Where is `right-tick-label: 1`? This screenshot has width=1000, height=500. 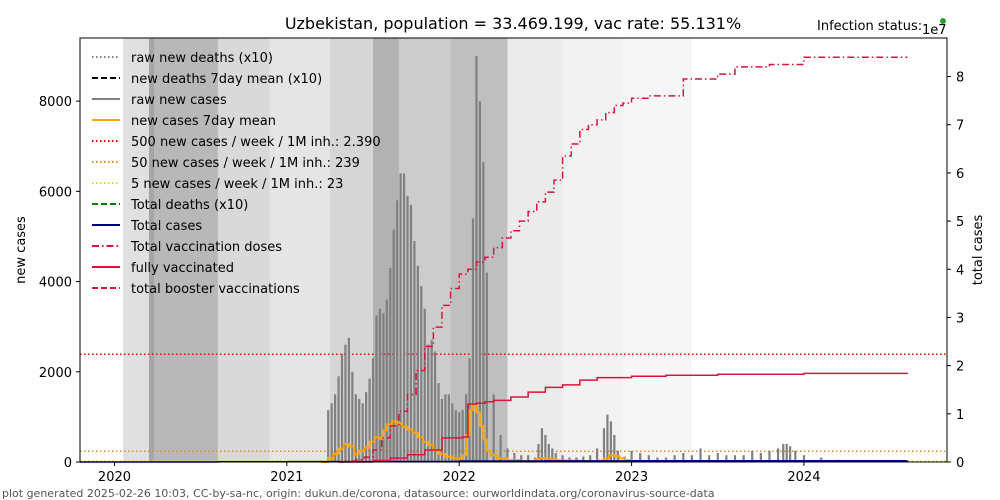
right-tick-label: 1 is located at coordinates (960, 415).